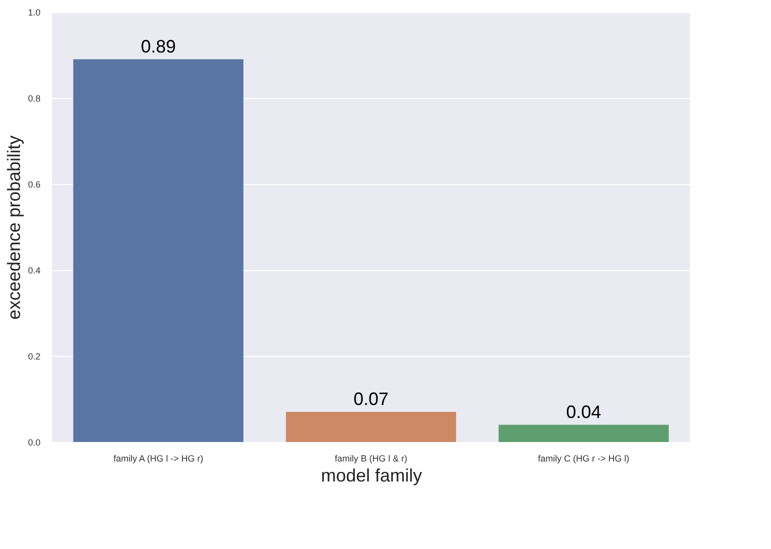 This screenshot has height=549, width=771. I want to click on y-tick-label: 0.8, so click(34, 99).